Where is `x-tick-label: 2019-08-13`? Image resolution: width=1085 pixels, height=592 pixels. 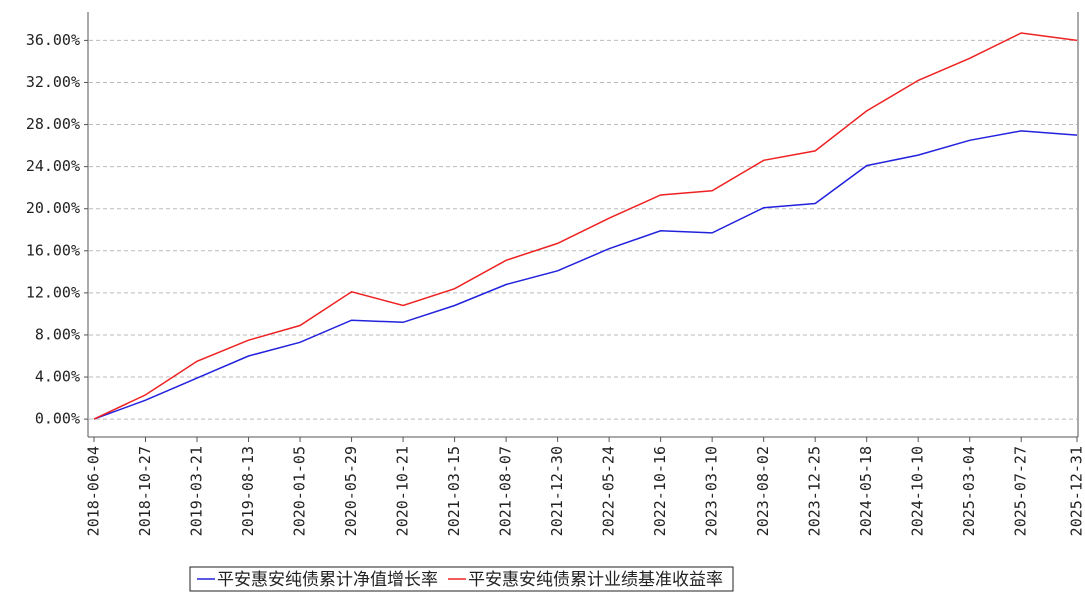 x-tick-label: 2019-08-13 is located at coordinates (248, 491).